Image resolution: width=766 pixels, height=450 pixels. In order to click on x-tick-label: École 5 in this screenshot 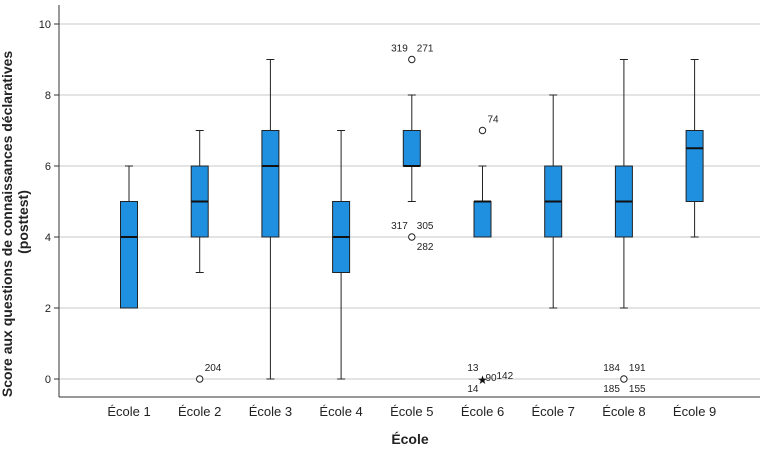, I will do `click(411, 411)`.